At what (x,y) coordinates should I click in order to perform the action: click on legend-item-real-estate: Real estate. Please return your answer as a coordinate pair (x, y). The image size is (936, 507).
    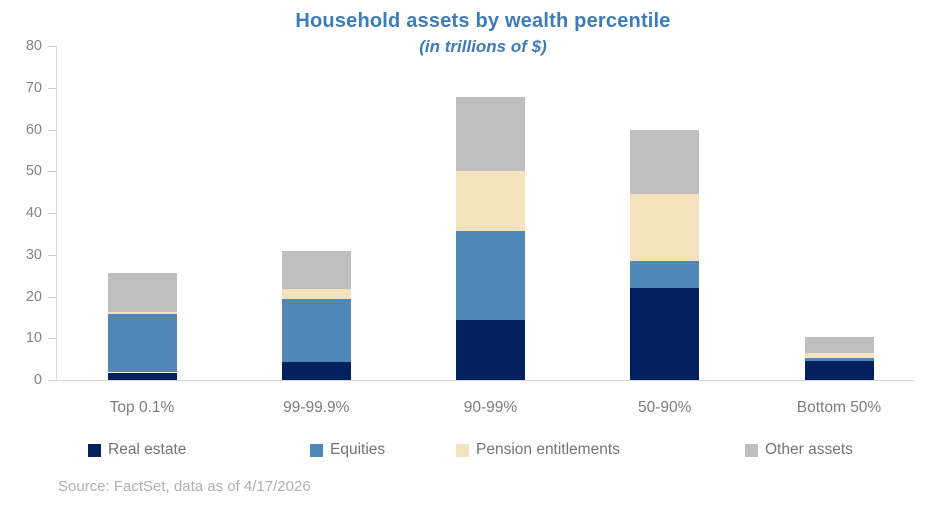
    Looking at the image, I should click on (137, 450).